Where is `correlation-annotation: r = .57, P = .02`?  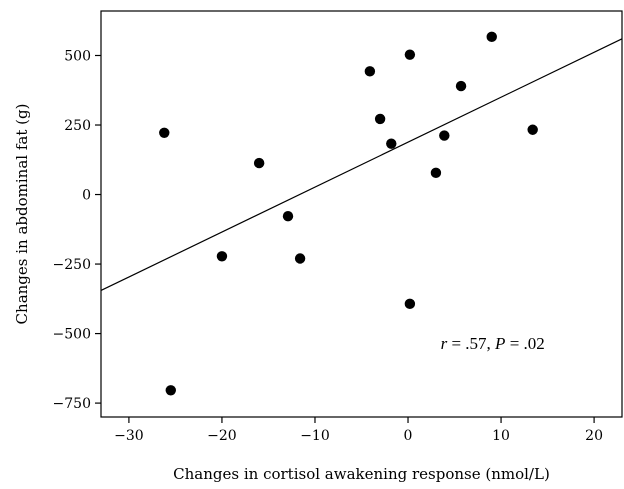 correlation-annotation: r = .57, P = .02 is located at coordinates (493, 343).